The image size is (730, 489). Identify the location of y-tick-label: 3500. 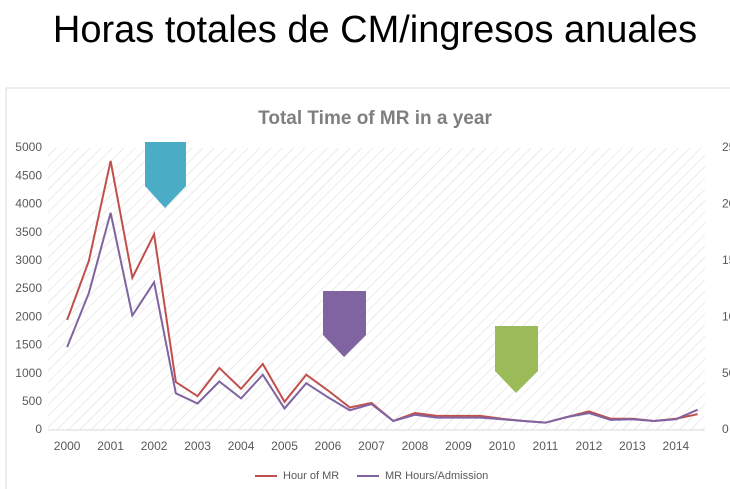
(28, 232).